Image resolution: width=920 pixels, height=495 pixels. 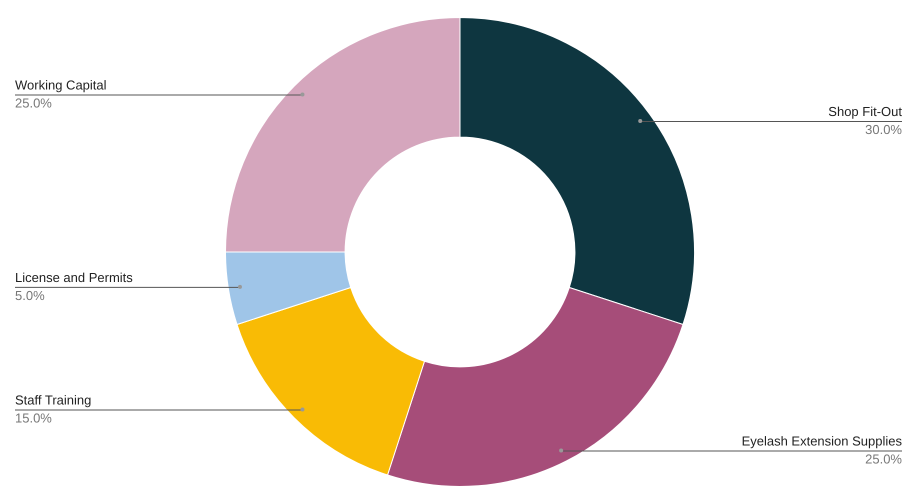 I want to click on slice-label: Eyelash Extension Supplies, so click(x=822, y=441).